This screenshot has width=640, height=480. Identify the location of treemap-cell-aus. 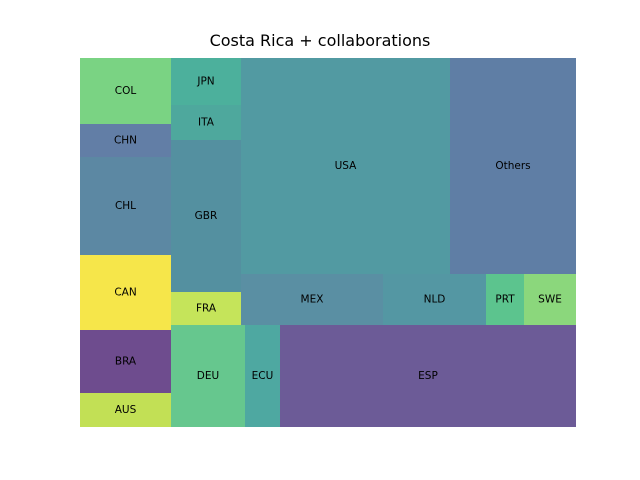
(125, 410).